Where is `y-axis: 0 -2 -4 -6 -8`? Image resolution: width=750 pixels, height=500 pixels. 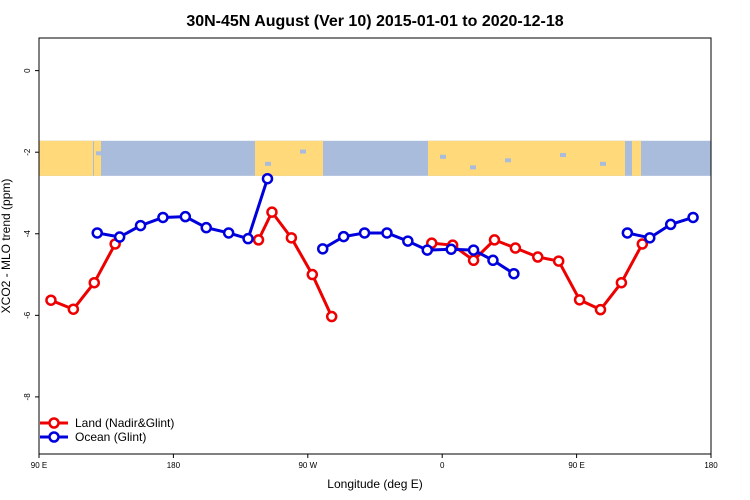
y-axis: 0 -2 -4 -6 -8 is located at coordinates (31, 234).